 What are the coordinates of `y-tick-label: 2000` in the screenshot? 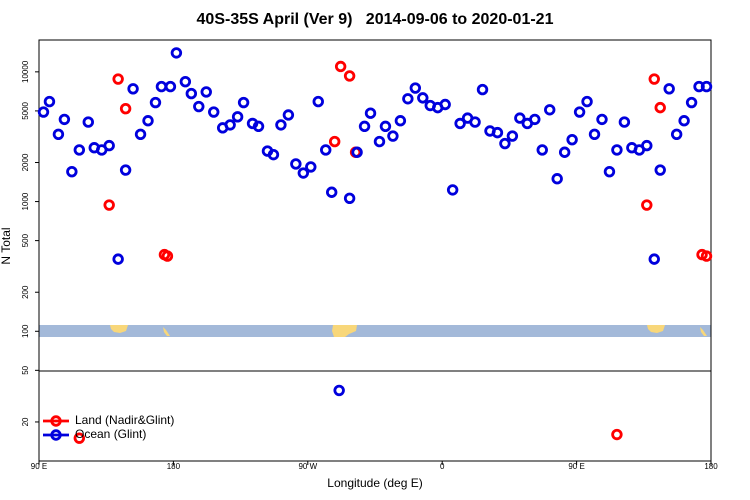 It's located at (25, 162).